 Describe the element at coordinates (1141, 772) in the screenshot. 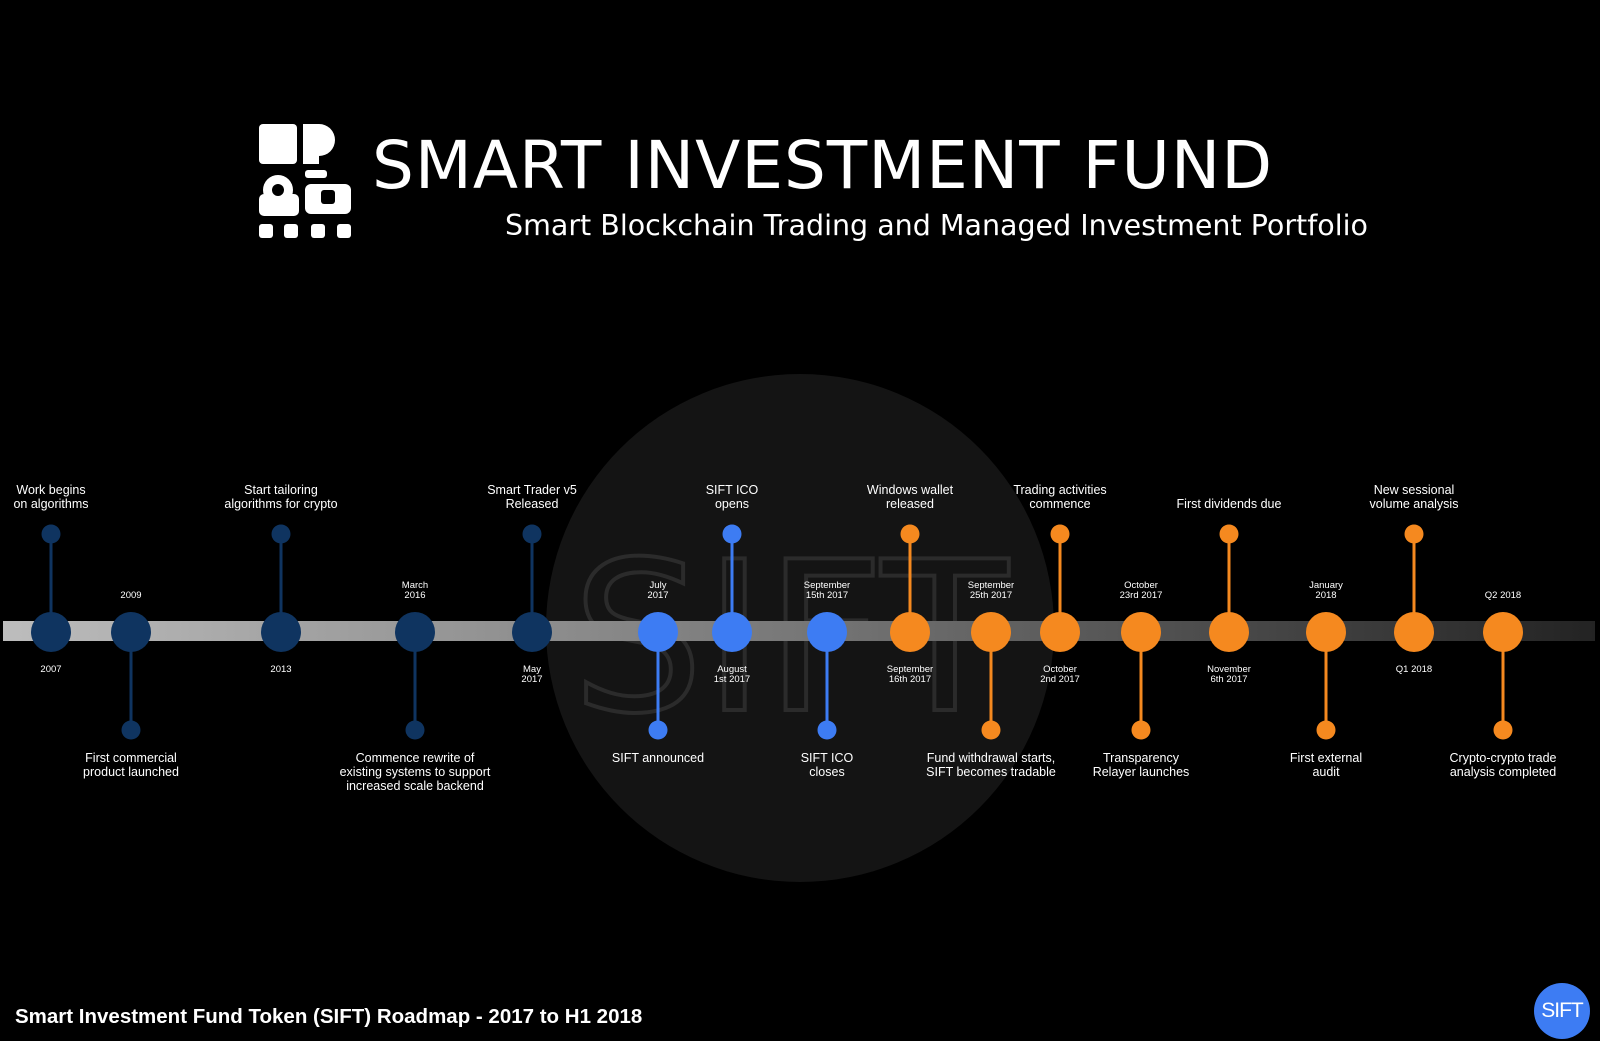

I see `milestone-event-label-line: Relayer launches` at that location.